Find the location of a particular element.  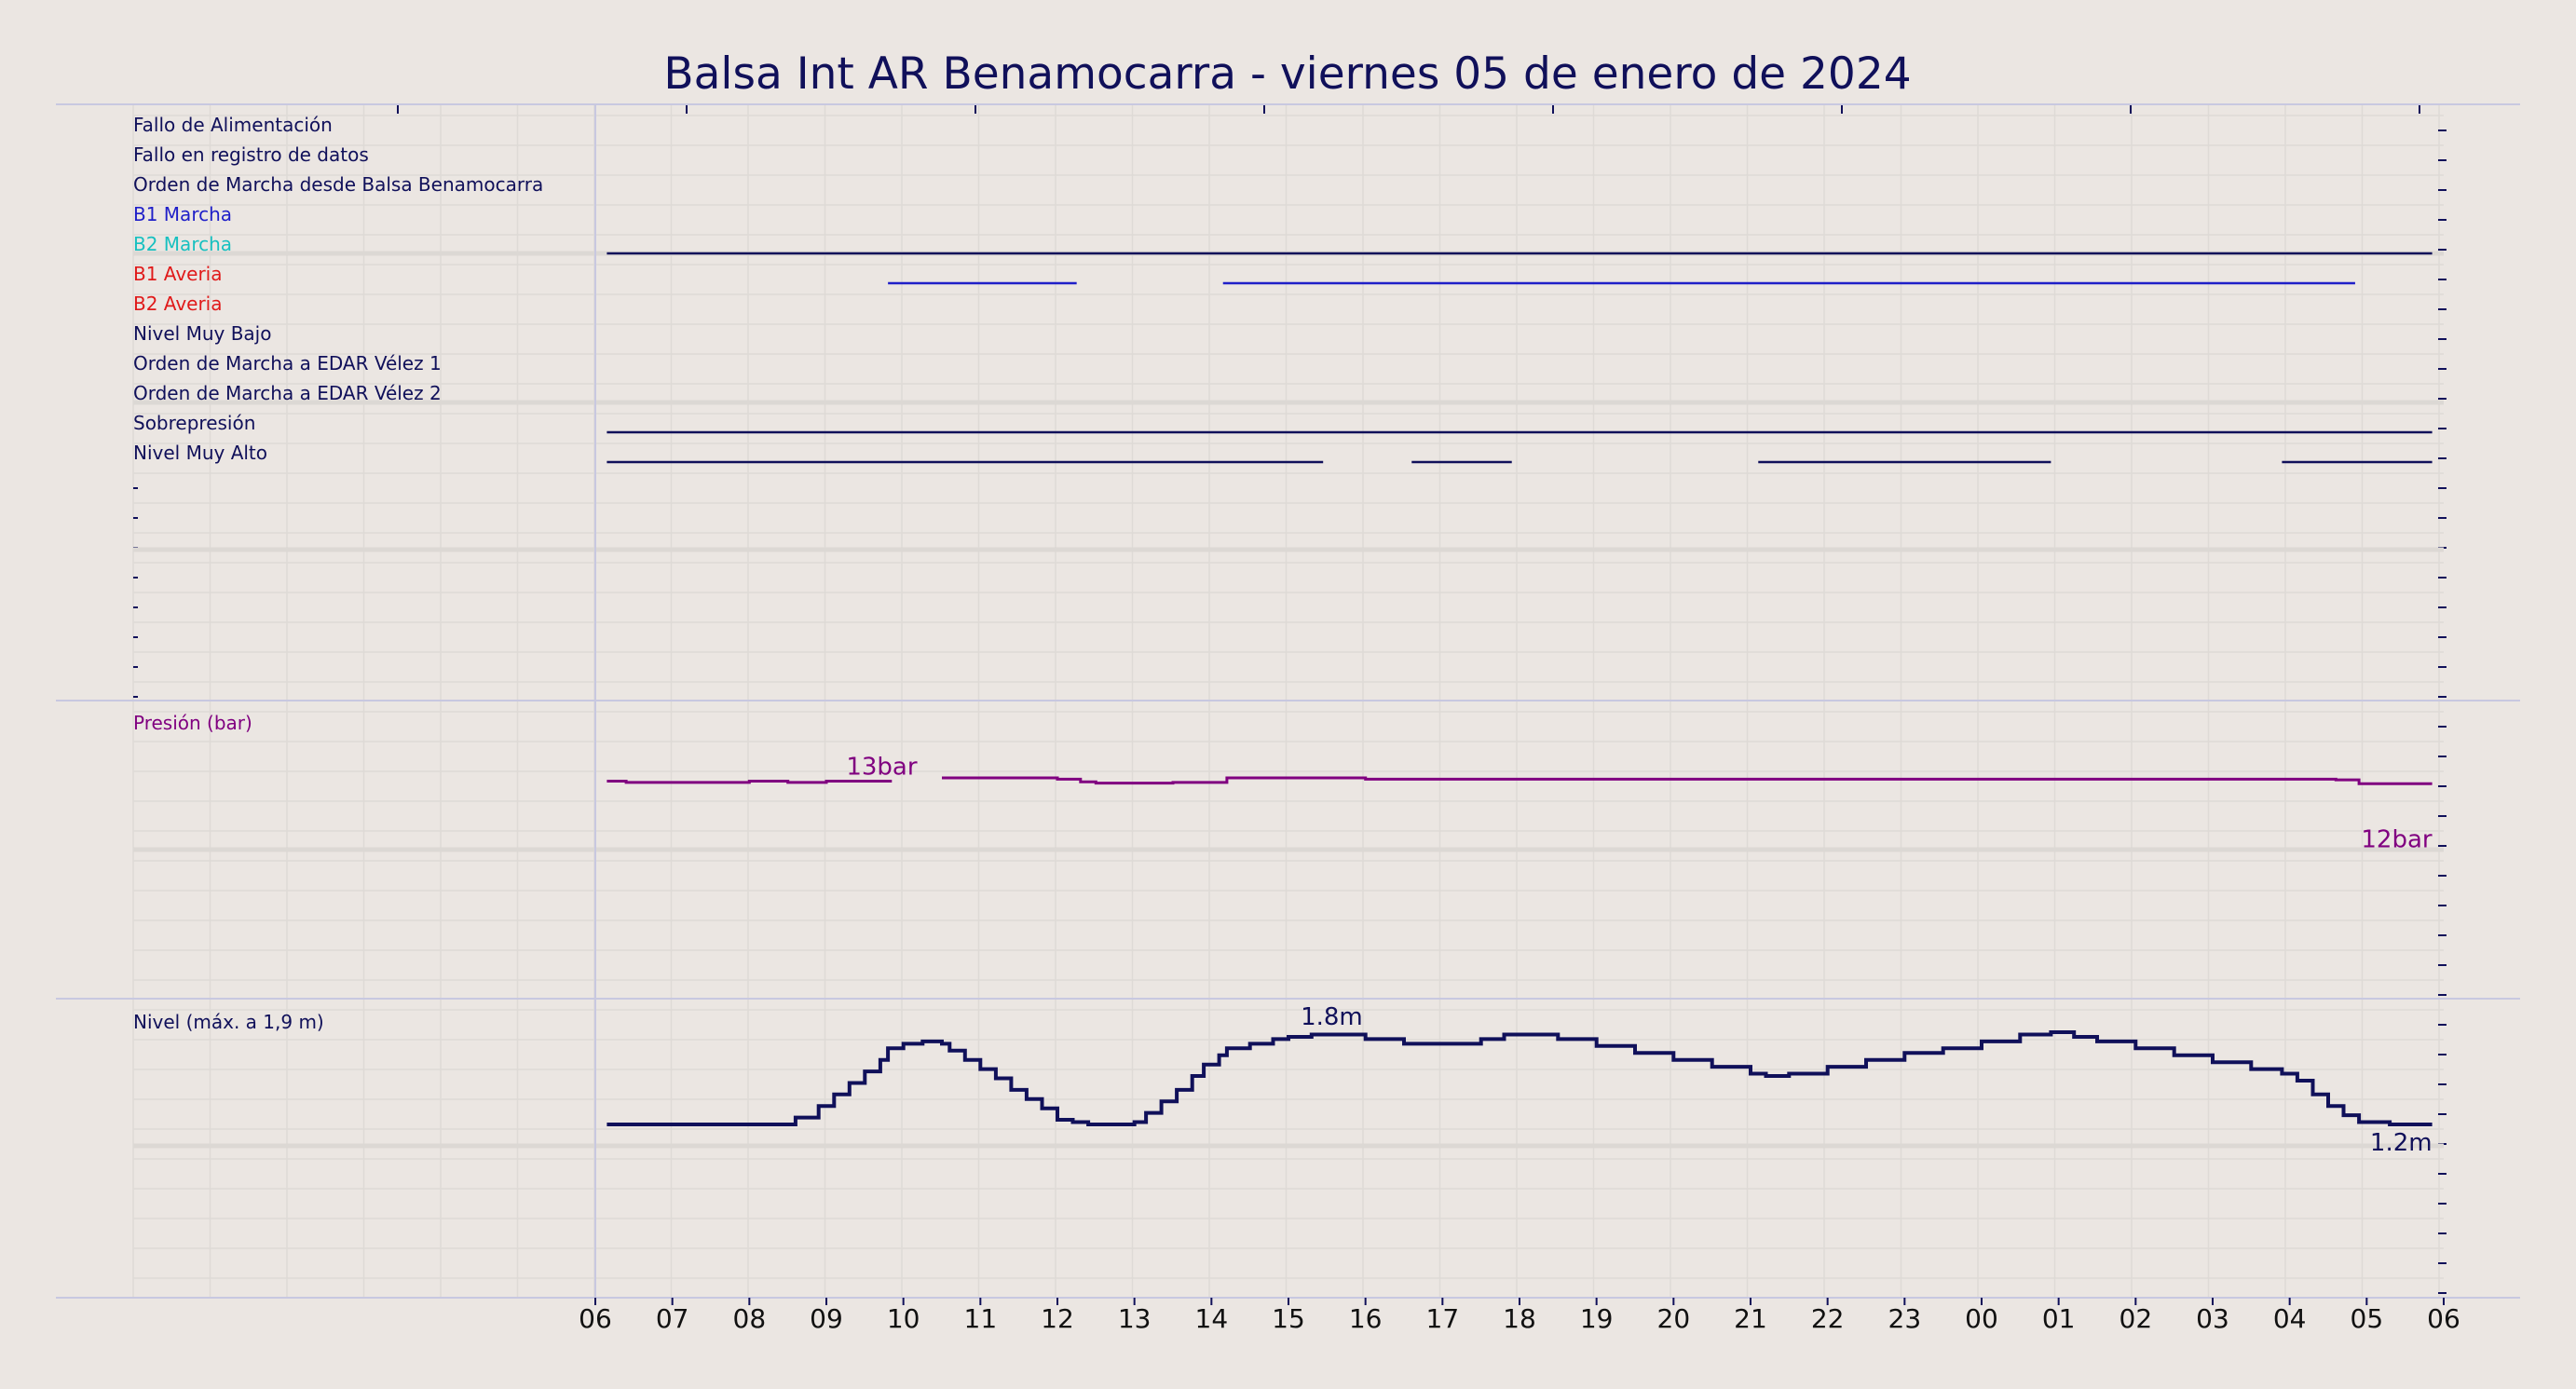

x-tick-label: 23 is located at coordinates (1905, 1318).